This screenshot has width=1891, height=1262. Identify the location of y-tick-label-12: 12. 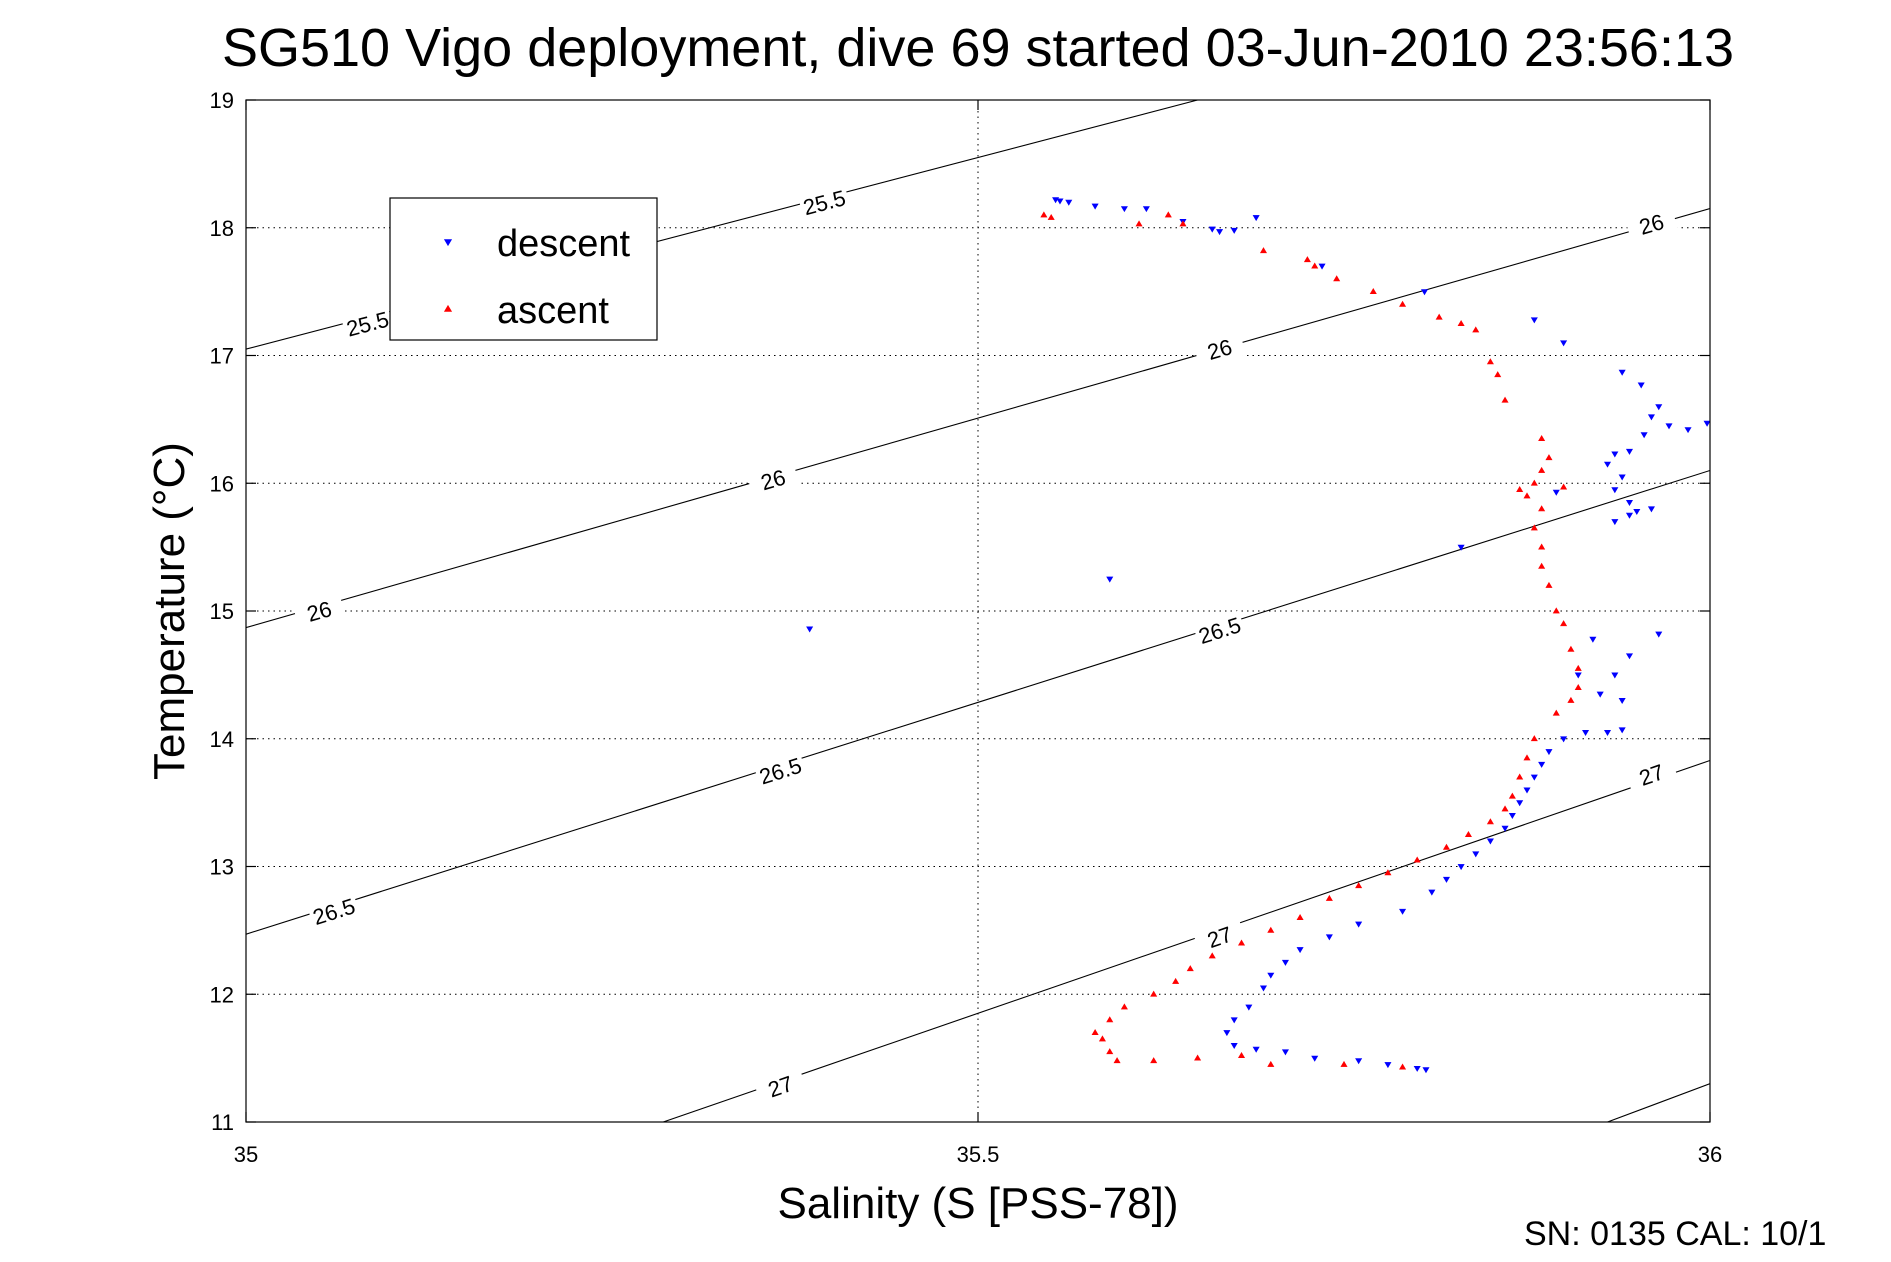
(222, 994).